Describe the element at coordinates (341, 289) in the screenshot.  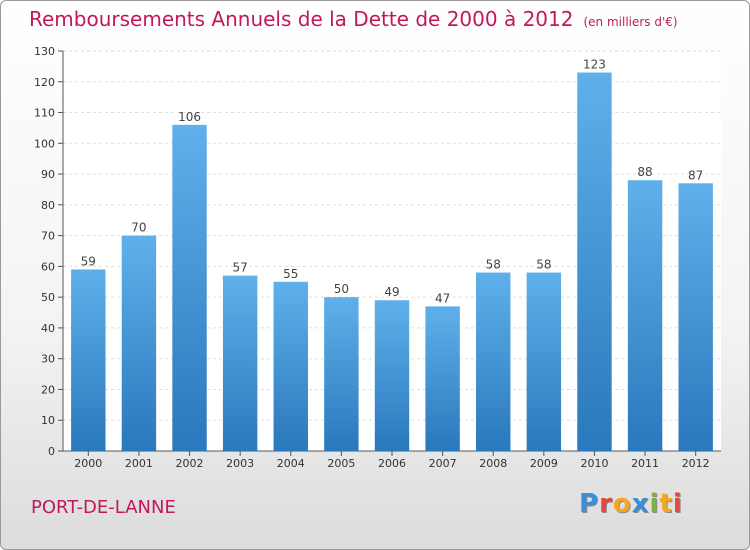
I see `bar-value-label: 50` at that location.